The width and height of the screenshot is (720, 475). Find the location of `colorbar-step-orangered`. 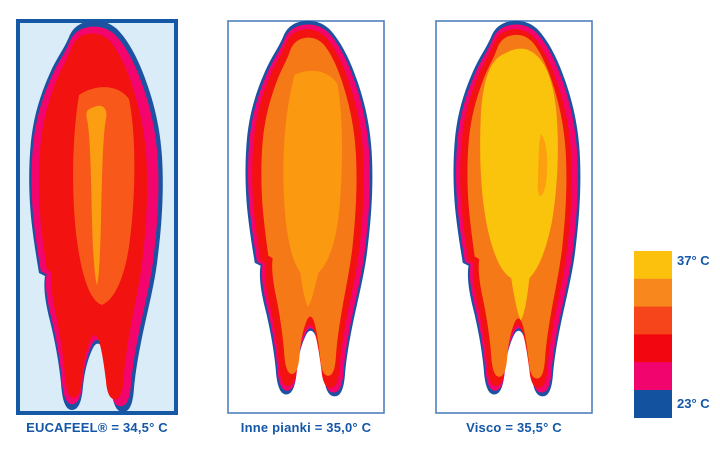

colorbar-step-orangered is located at coordinates (653, 320).